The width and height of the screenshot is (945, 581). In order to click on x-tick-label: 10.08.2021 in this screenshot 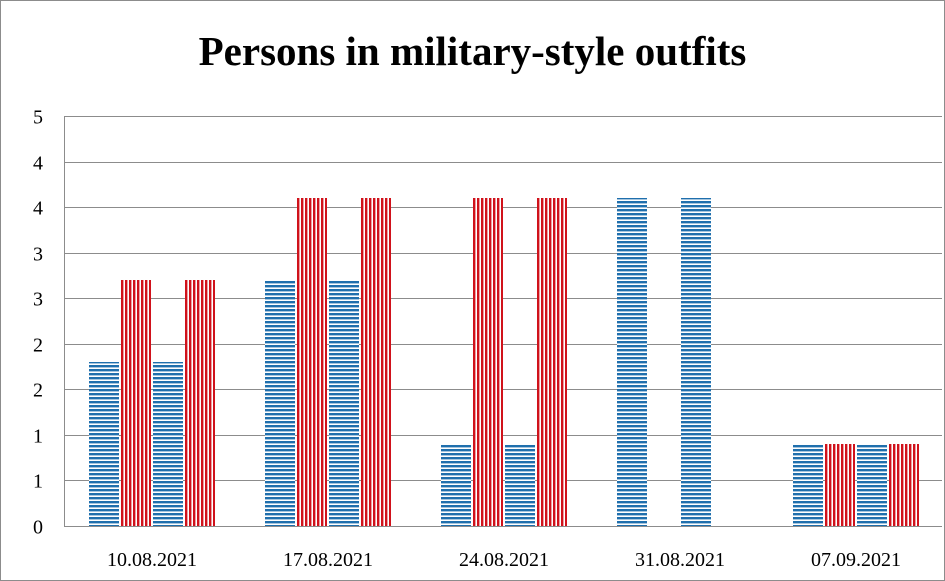, I will do `click(152, 560)`.